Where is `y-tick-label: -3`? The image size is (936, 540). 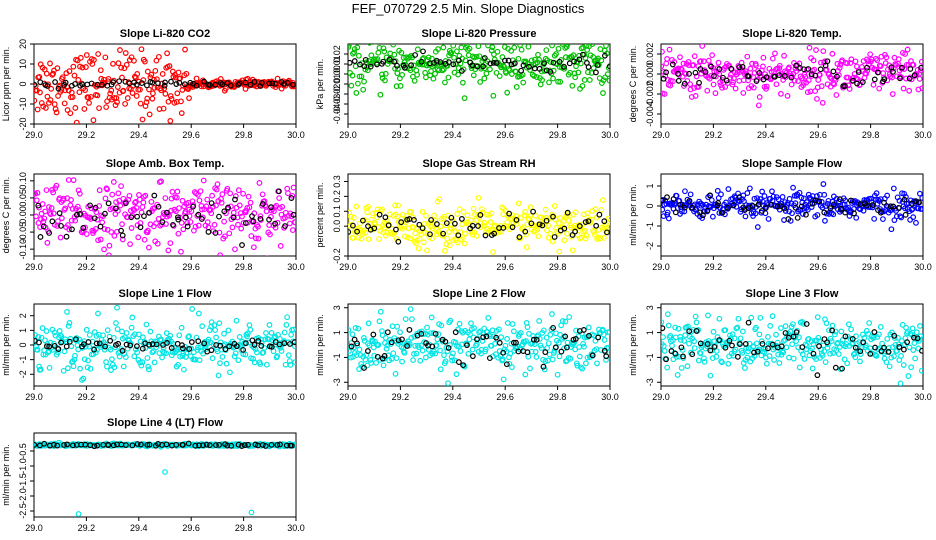 y-tick-label: -3 is located at coordinates (650, 382).